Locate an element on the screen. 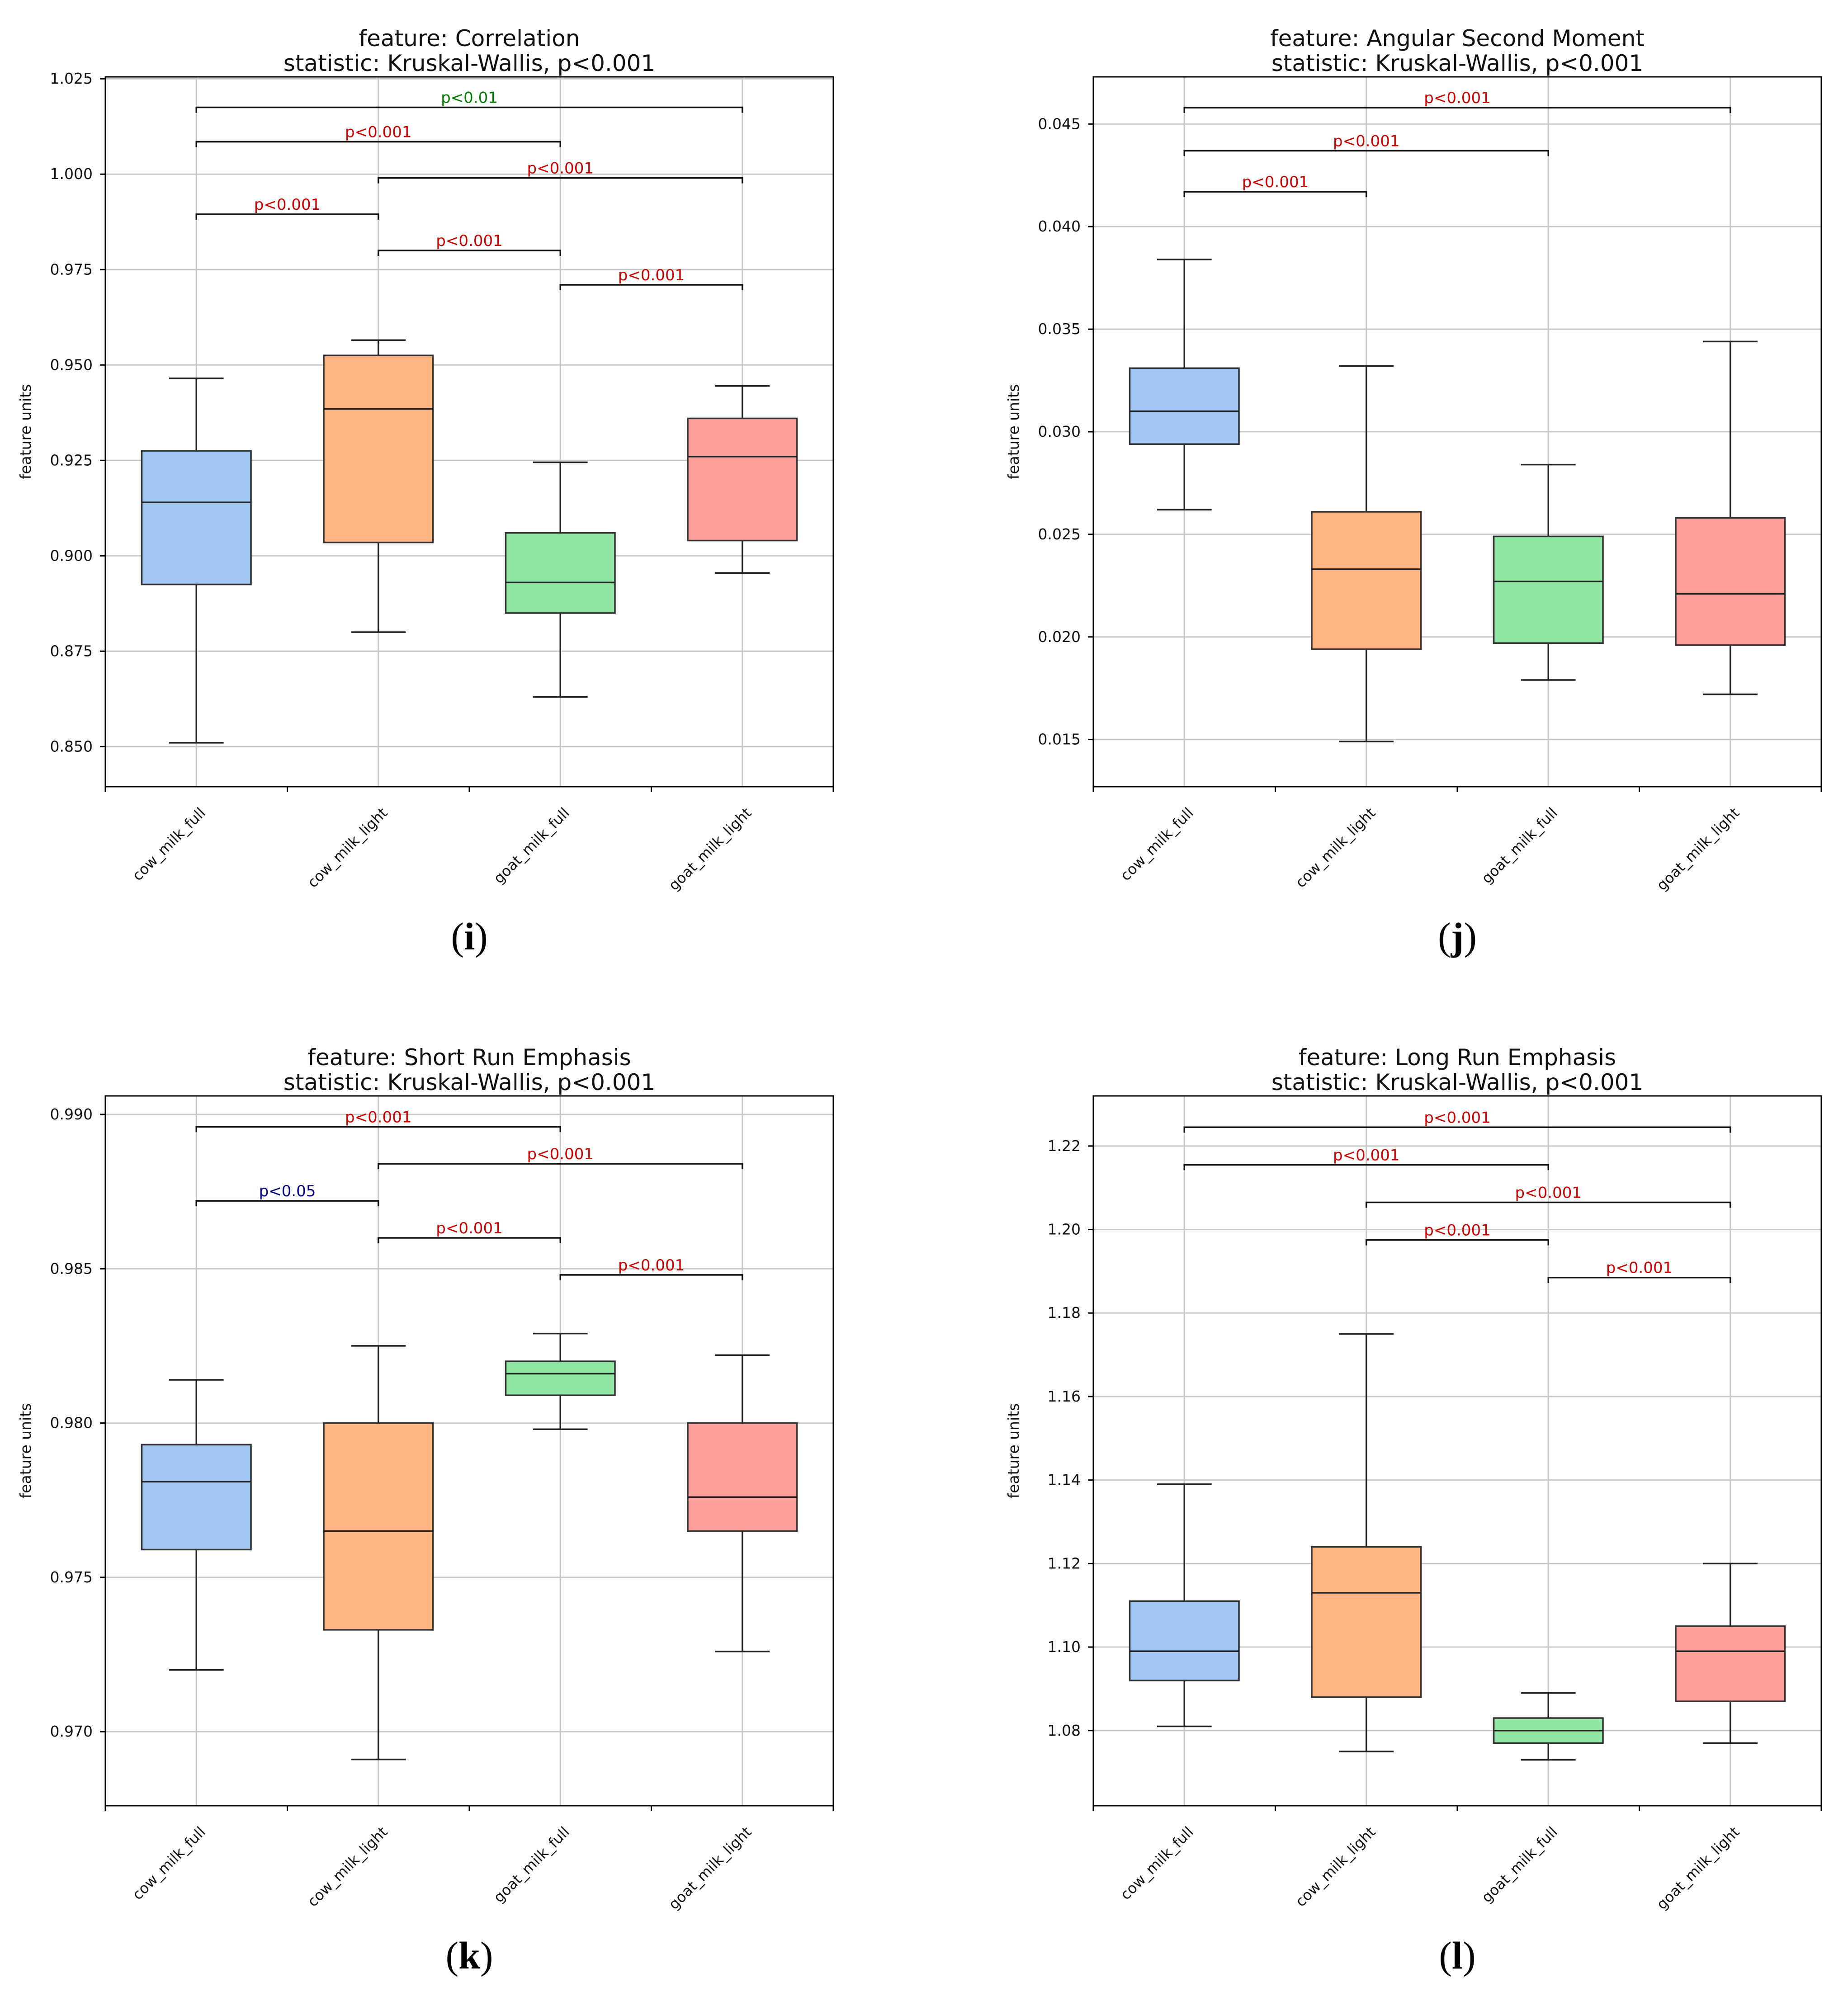 The image size is (1848, 1992). y-tick-label: 0.040 is located at coordinates (1060, 226).